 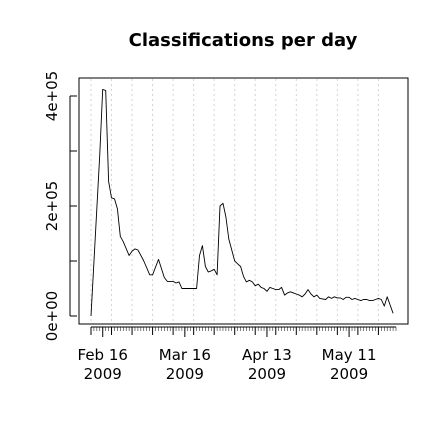 What do you see at coordinates (52, 96) in the screenshot?
I see `y-tick-label: 4e+05` at bounding box center [52, 96].